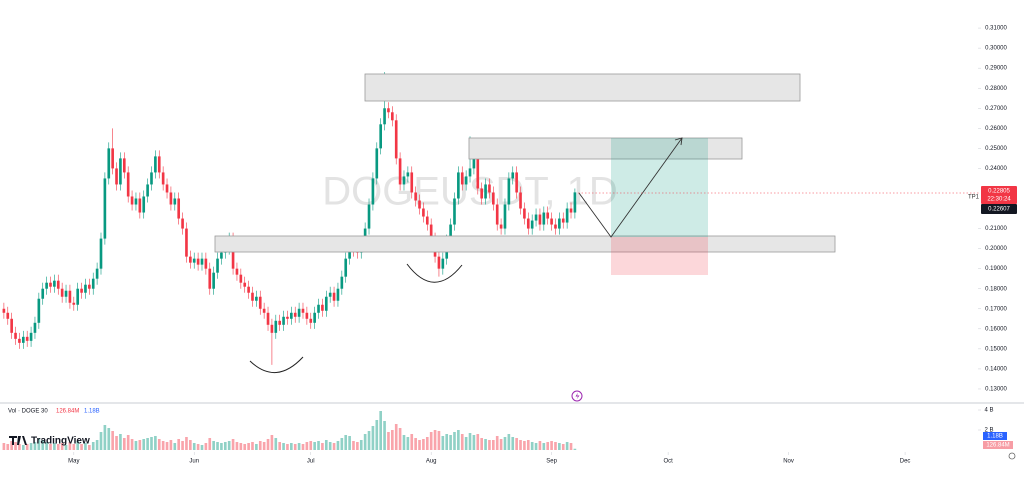 This screenshot has width=1024, height=483. Describe the element at coordinates (582, 87) in the screenshot. I see `resistance-zone` at that location.